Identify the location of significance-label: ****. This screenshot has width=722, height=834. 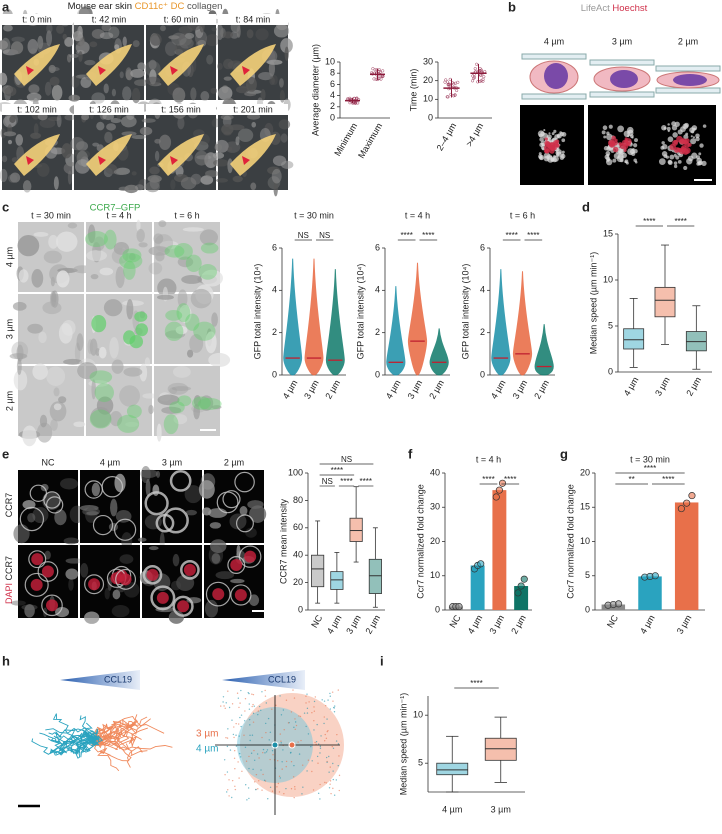
(510, 479).